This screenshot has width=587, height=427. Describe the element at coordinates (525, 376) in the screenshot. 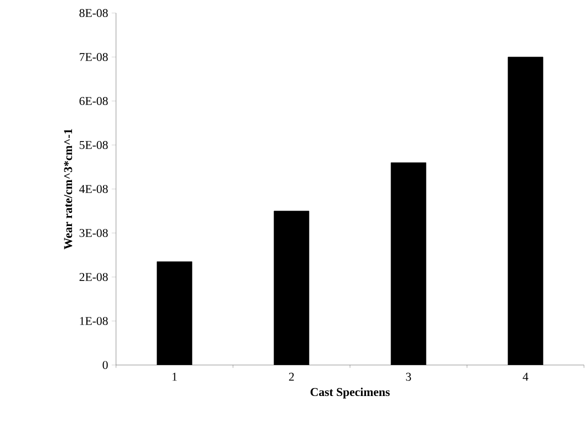

I see `x-tick-label: 4` at that location.